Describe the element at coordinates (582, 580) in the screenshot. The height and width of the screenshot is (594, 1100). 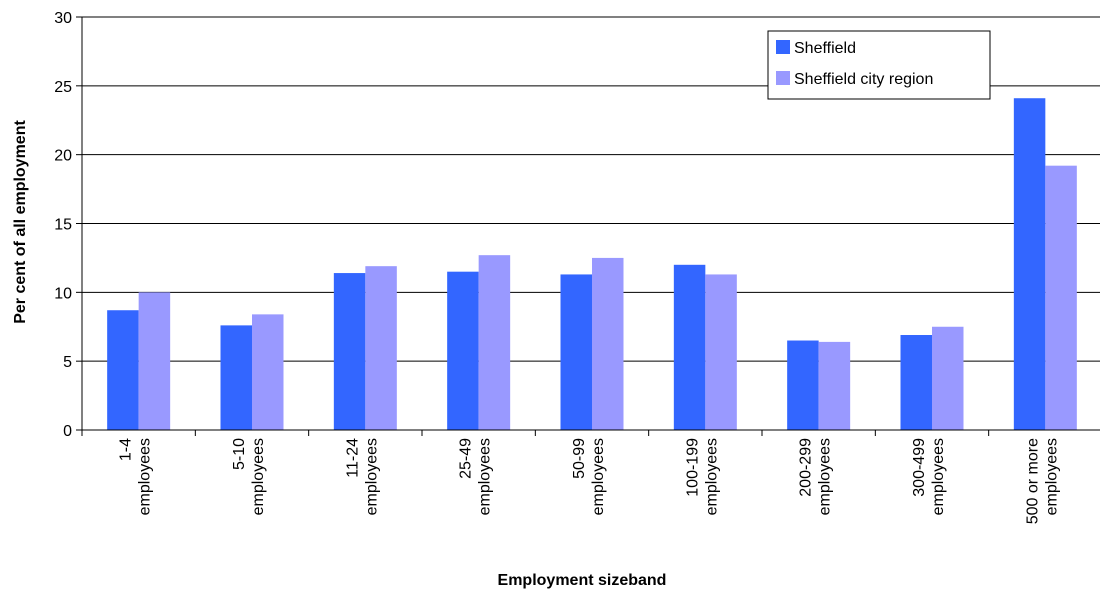
I see `x-axis-title: Employment sizeband` at that location.